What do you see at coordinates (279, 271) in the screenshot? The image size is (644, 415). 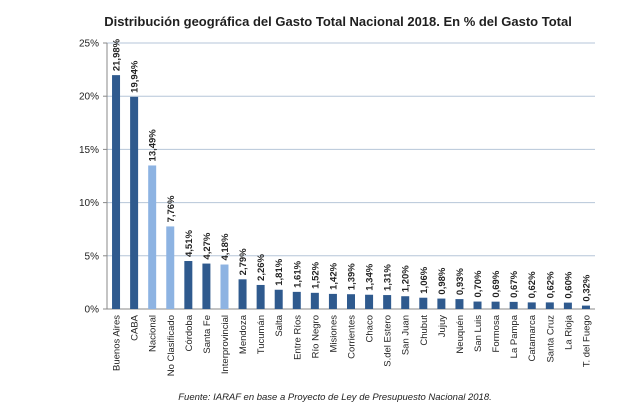 I see `data-label: 1,81%` at bounding box center [279, 271].